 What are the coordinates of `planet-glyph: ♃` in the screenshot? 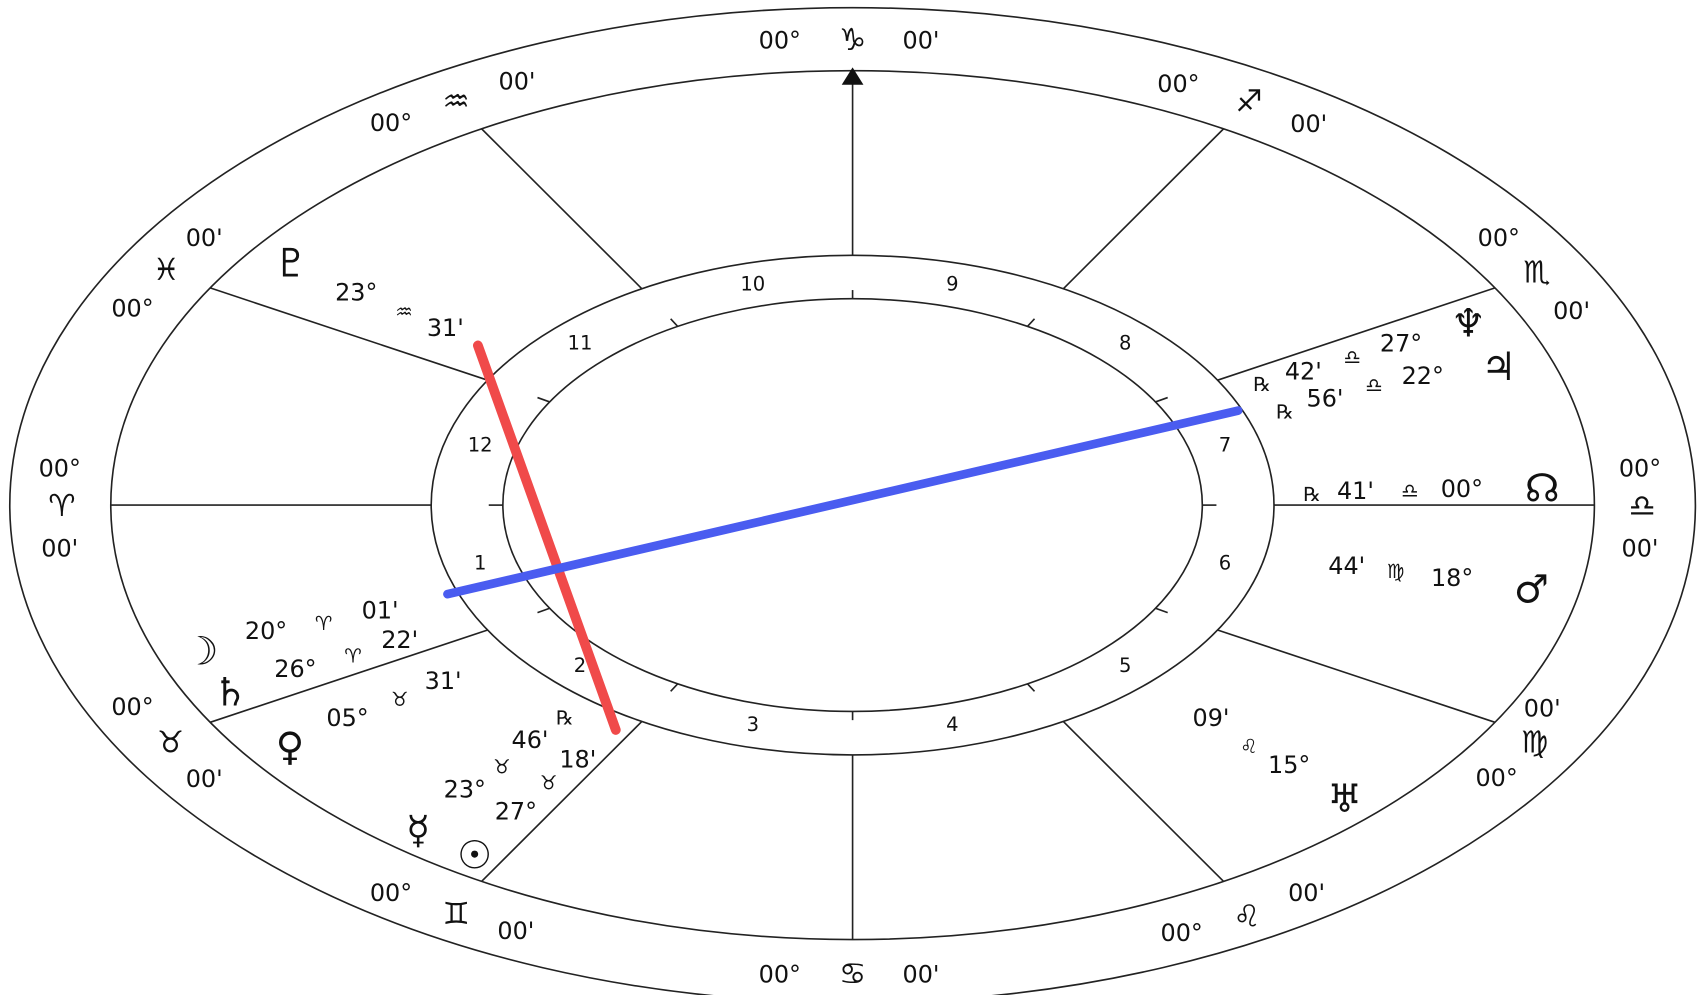 It's located at (1498, 367).